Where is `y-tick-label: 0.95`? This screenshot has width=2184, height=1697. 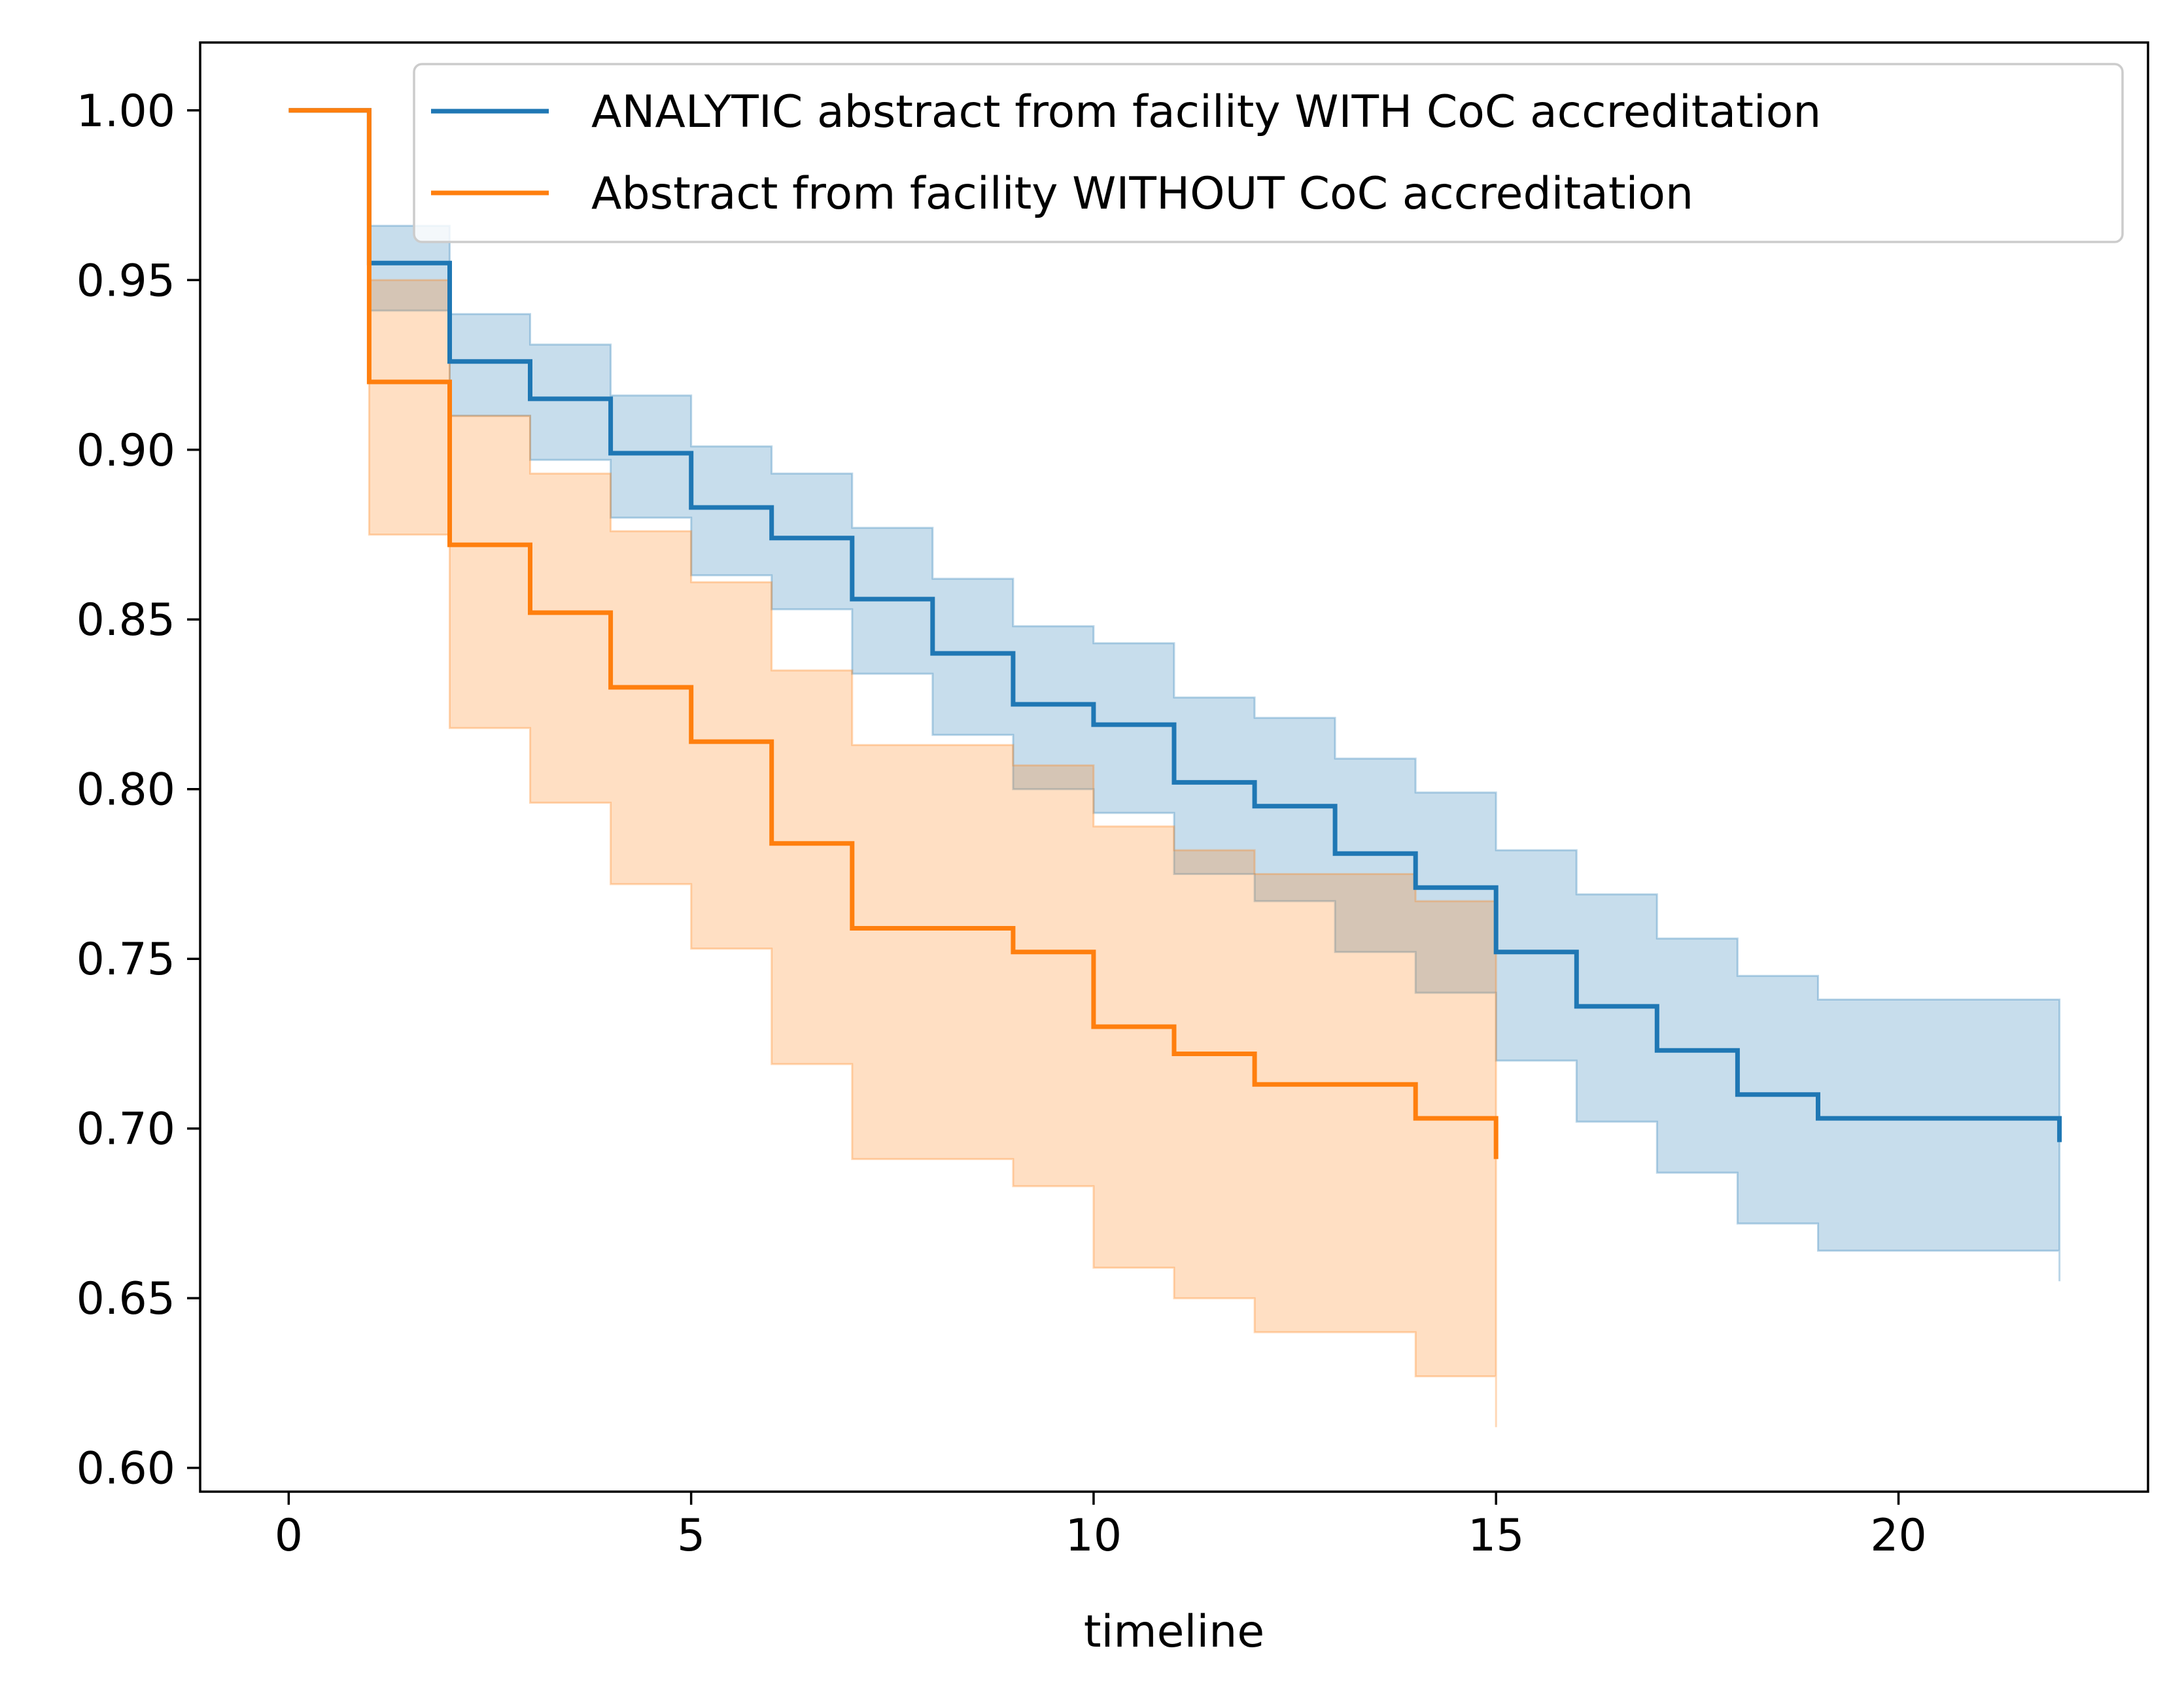 y-tick-label: 0.95 is located at coordinates (126, 281).